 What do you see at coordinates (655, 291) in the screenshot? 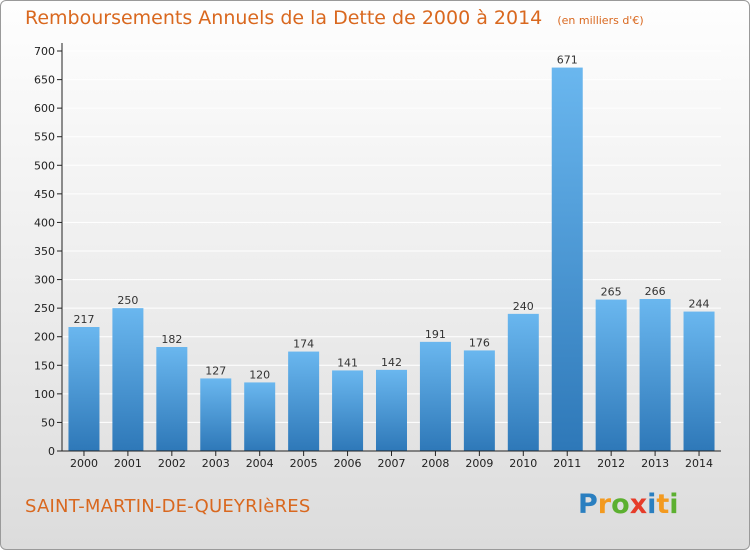
I see `bar-value-label: 266` at bounding box center [655, 291].